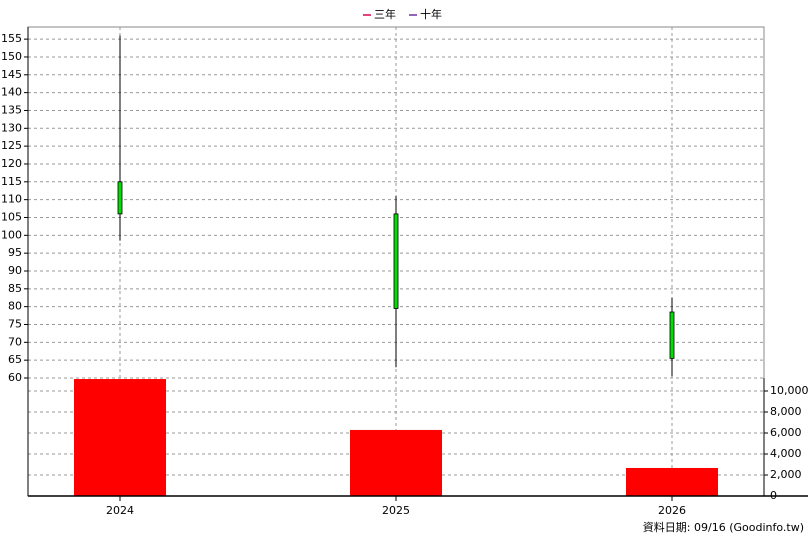 The image size is (808, 540). What do you see at coordinates (786, 432) in the screenshot?
I see `y2-tick-label: 6,000` at bounding box center [786, 432].